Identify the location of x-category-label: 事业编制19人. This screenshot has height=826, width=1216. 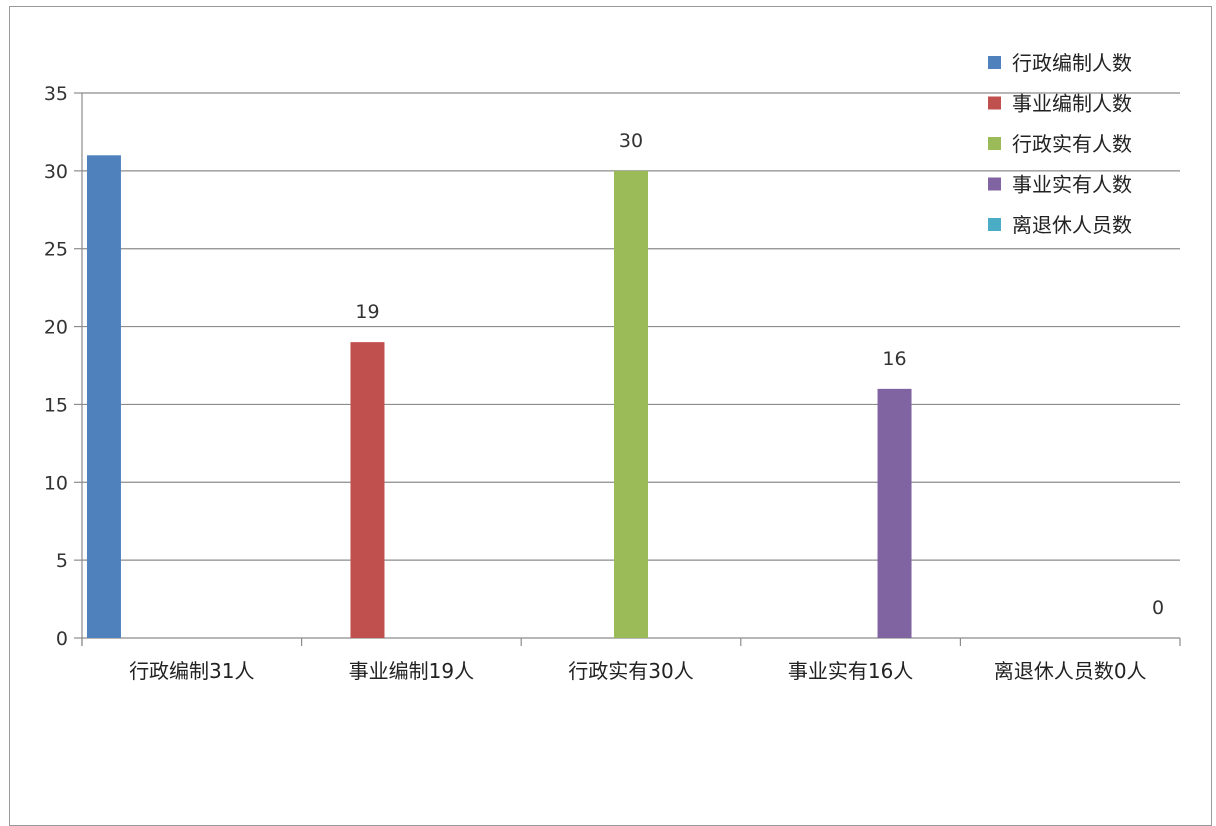
(411, 671).